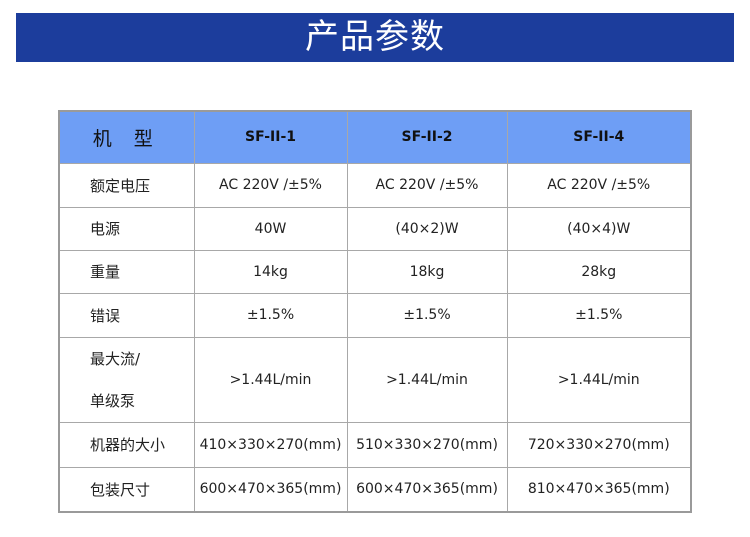 The width and height of the screenshot is (750, 537). I want to click on header-cell: SF-II-1, so click(270, 137).